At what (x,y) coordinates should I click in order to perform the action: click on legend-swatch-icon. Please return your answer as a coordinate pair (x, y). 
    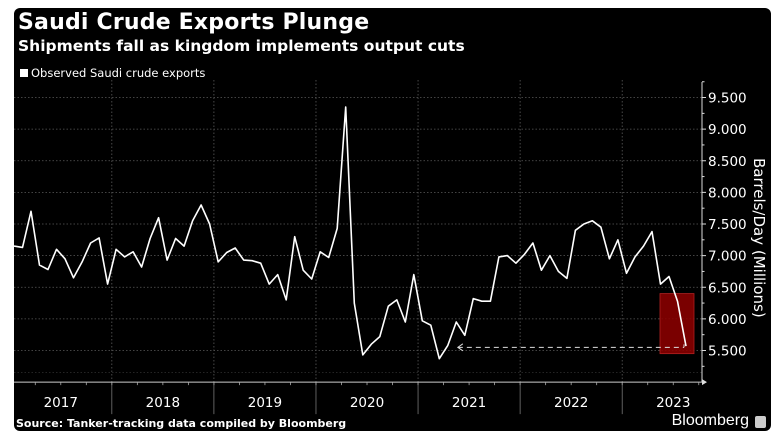
    Looking at the image, I should click on (24, 73).